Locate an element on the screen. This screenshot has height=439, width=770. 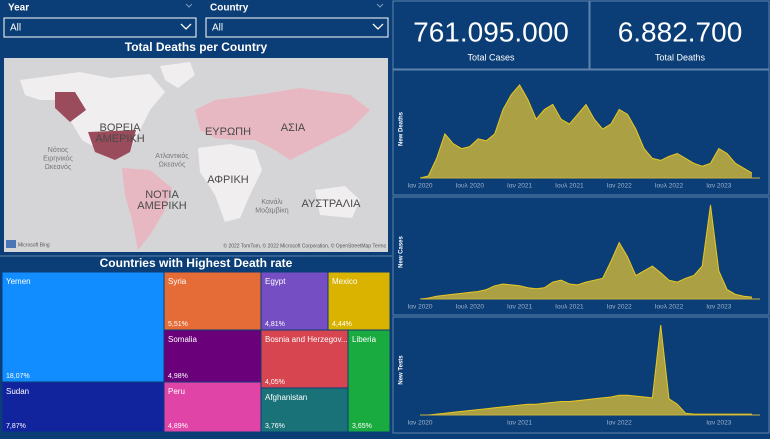
kpi-caption: Total Deaths is located at coordinates (680, 57).